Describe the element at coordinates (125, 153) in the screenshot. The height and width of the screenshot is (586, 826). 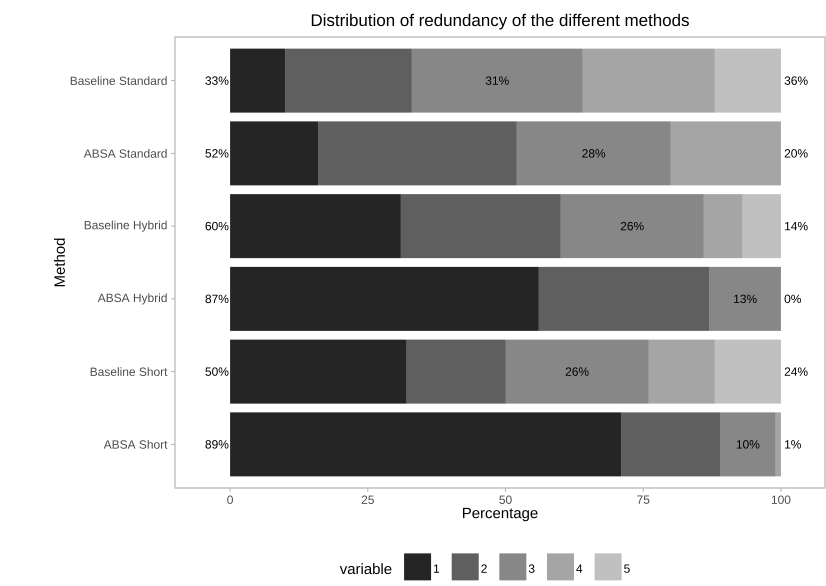
I see `y-tick-label: ABSA Standard` at that location.